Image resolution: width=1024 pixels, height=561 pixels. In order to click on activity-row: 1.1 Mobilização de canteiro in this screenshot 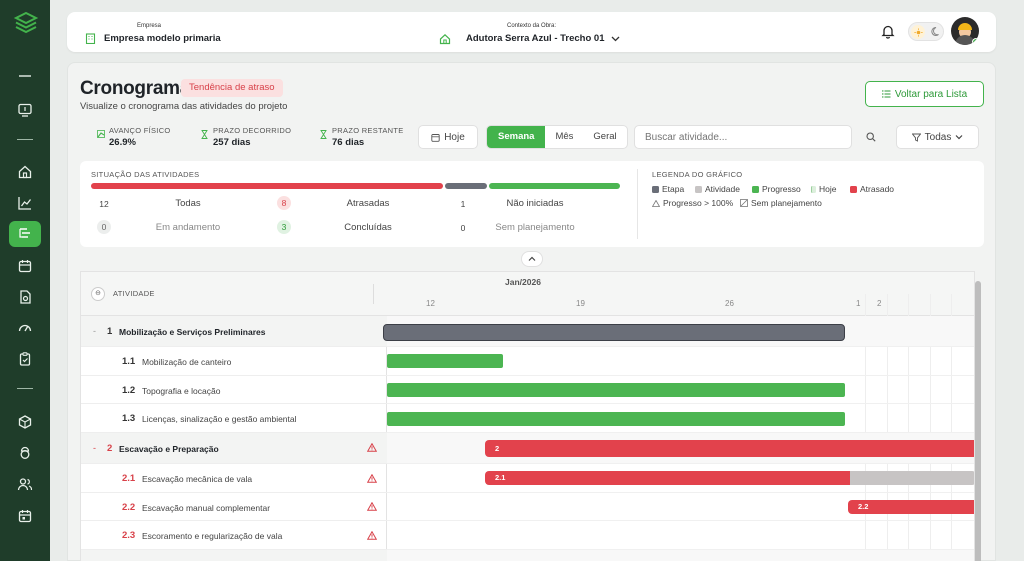, I will do `click(234, 361)`.